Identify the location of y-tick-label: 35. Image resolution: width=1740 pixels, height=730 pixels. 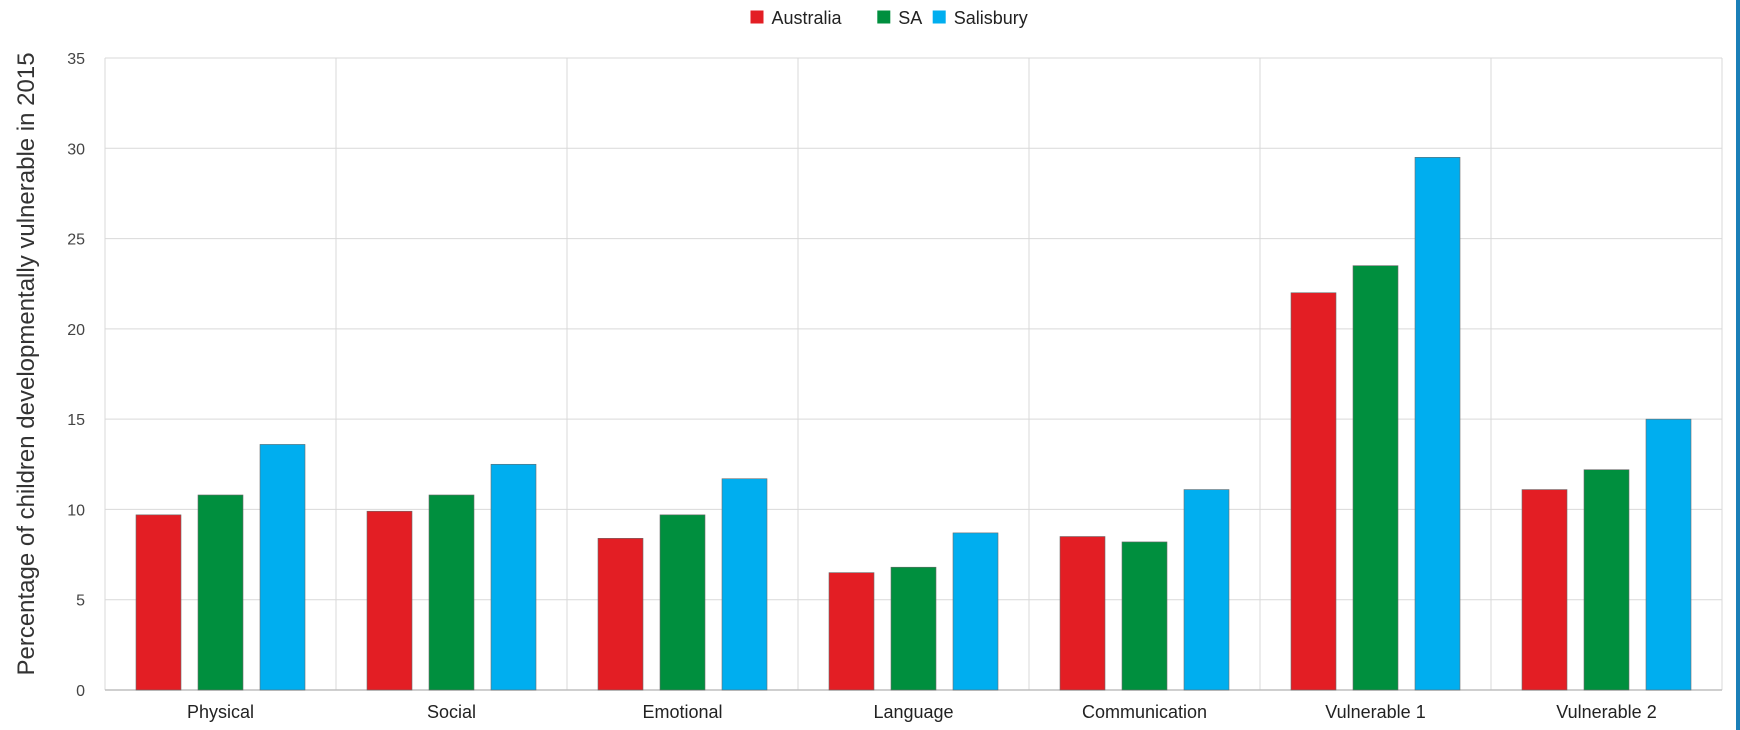
(76, 59).